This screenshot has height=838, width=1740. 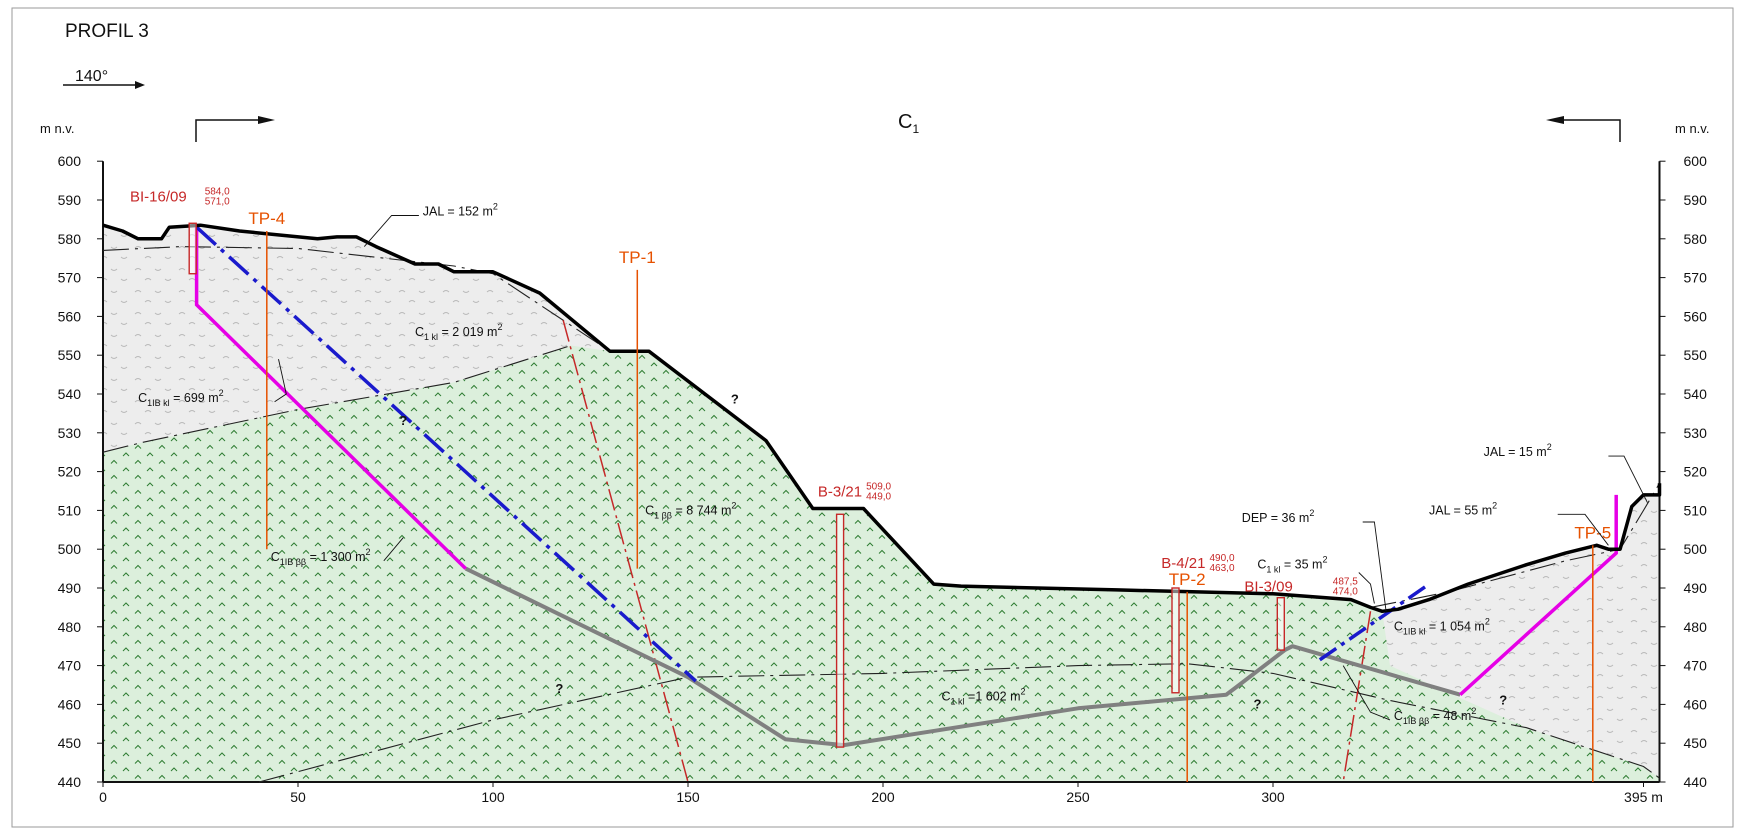 What do you see at coordinates (1273, 797) in the screenshot?
I see `x-tick-label: 300` at bounding box center [1273, 797].